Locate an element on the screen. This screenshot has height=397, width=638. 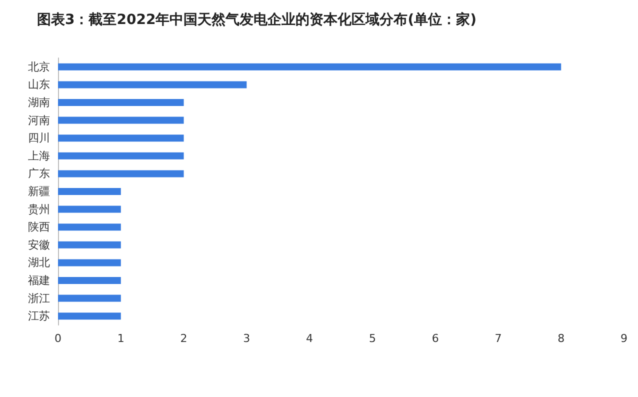
y-tick-label: 贵州 is located at coordinates (39, 209).